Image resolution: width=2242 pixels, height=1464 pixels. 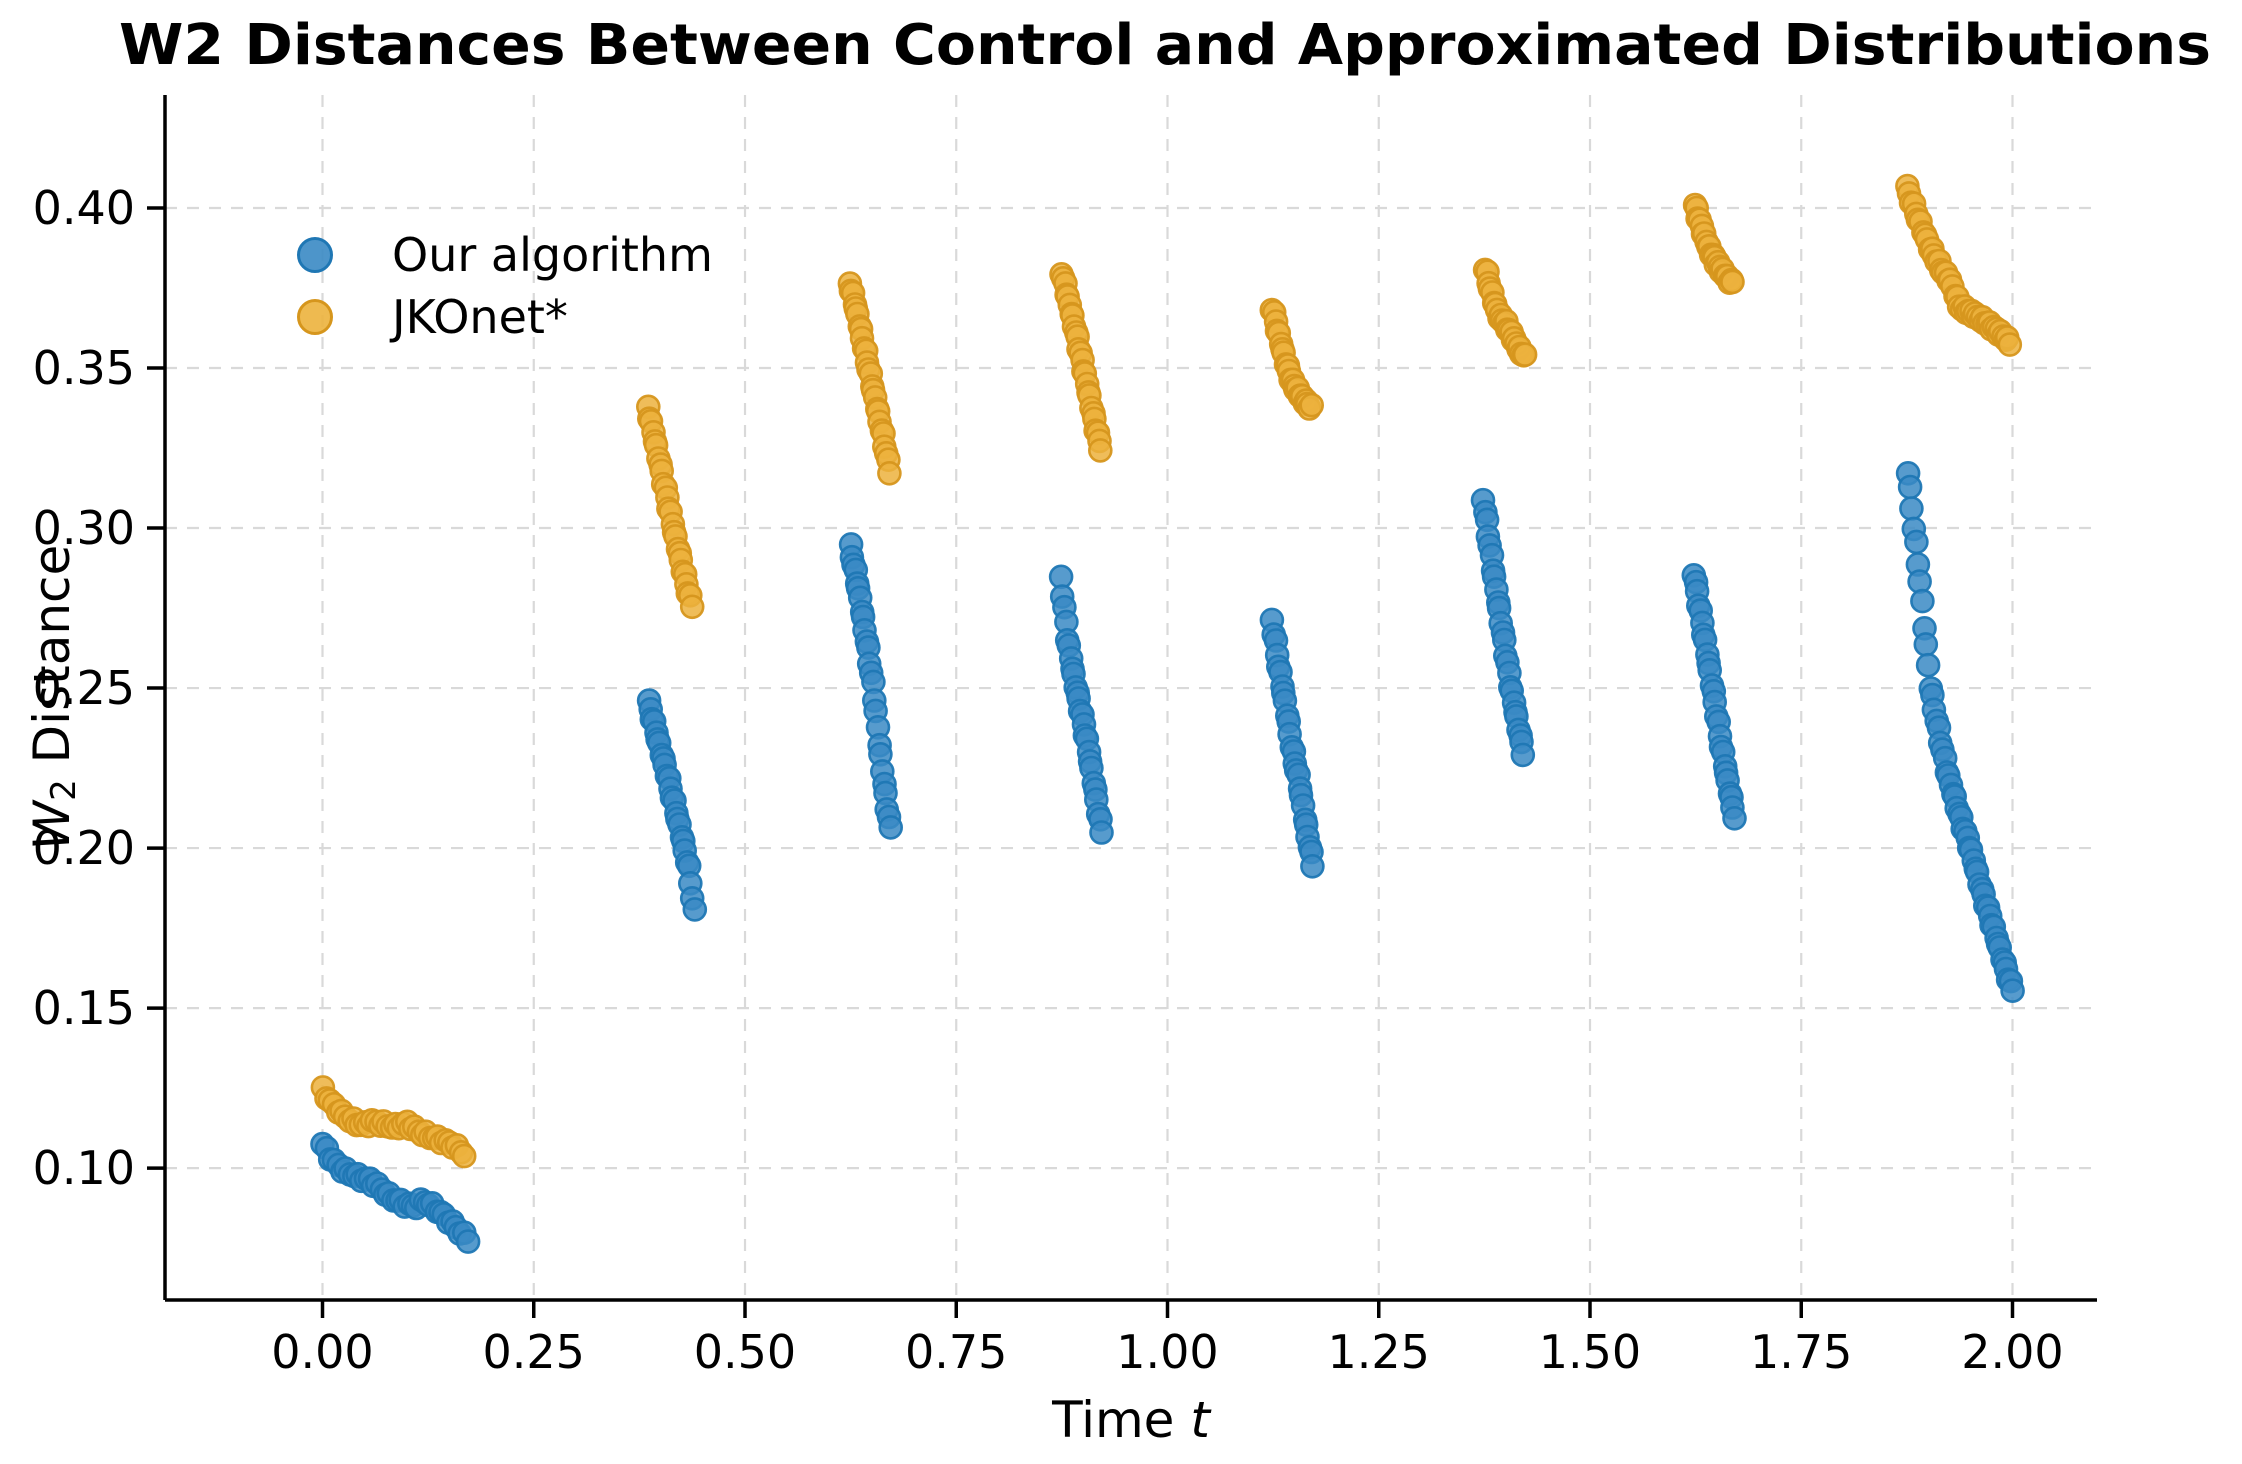 I want to click on x-tick-label: 0.00, so click(x=322, y=1352).